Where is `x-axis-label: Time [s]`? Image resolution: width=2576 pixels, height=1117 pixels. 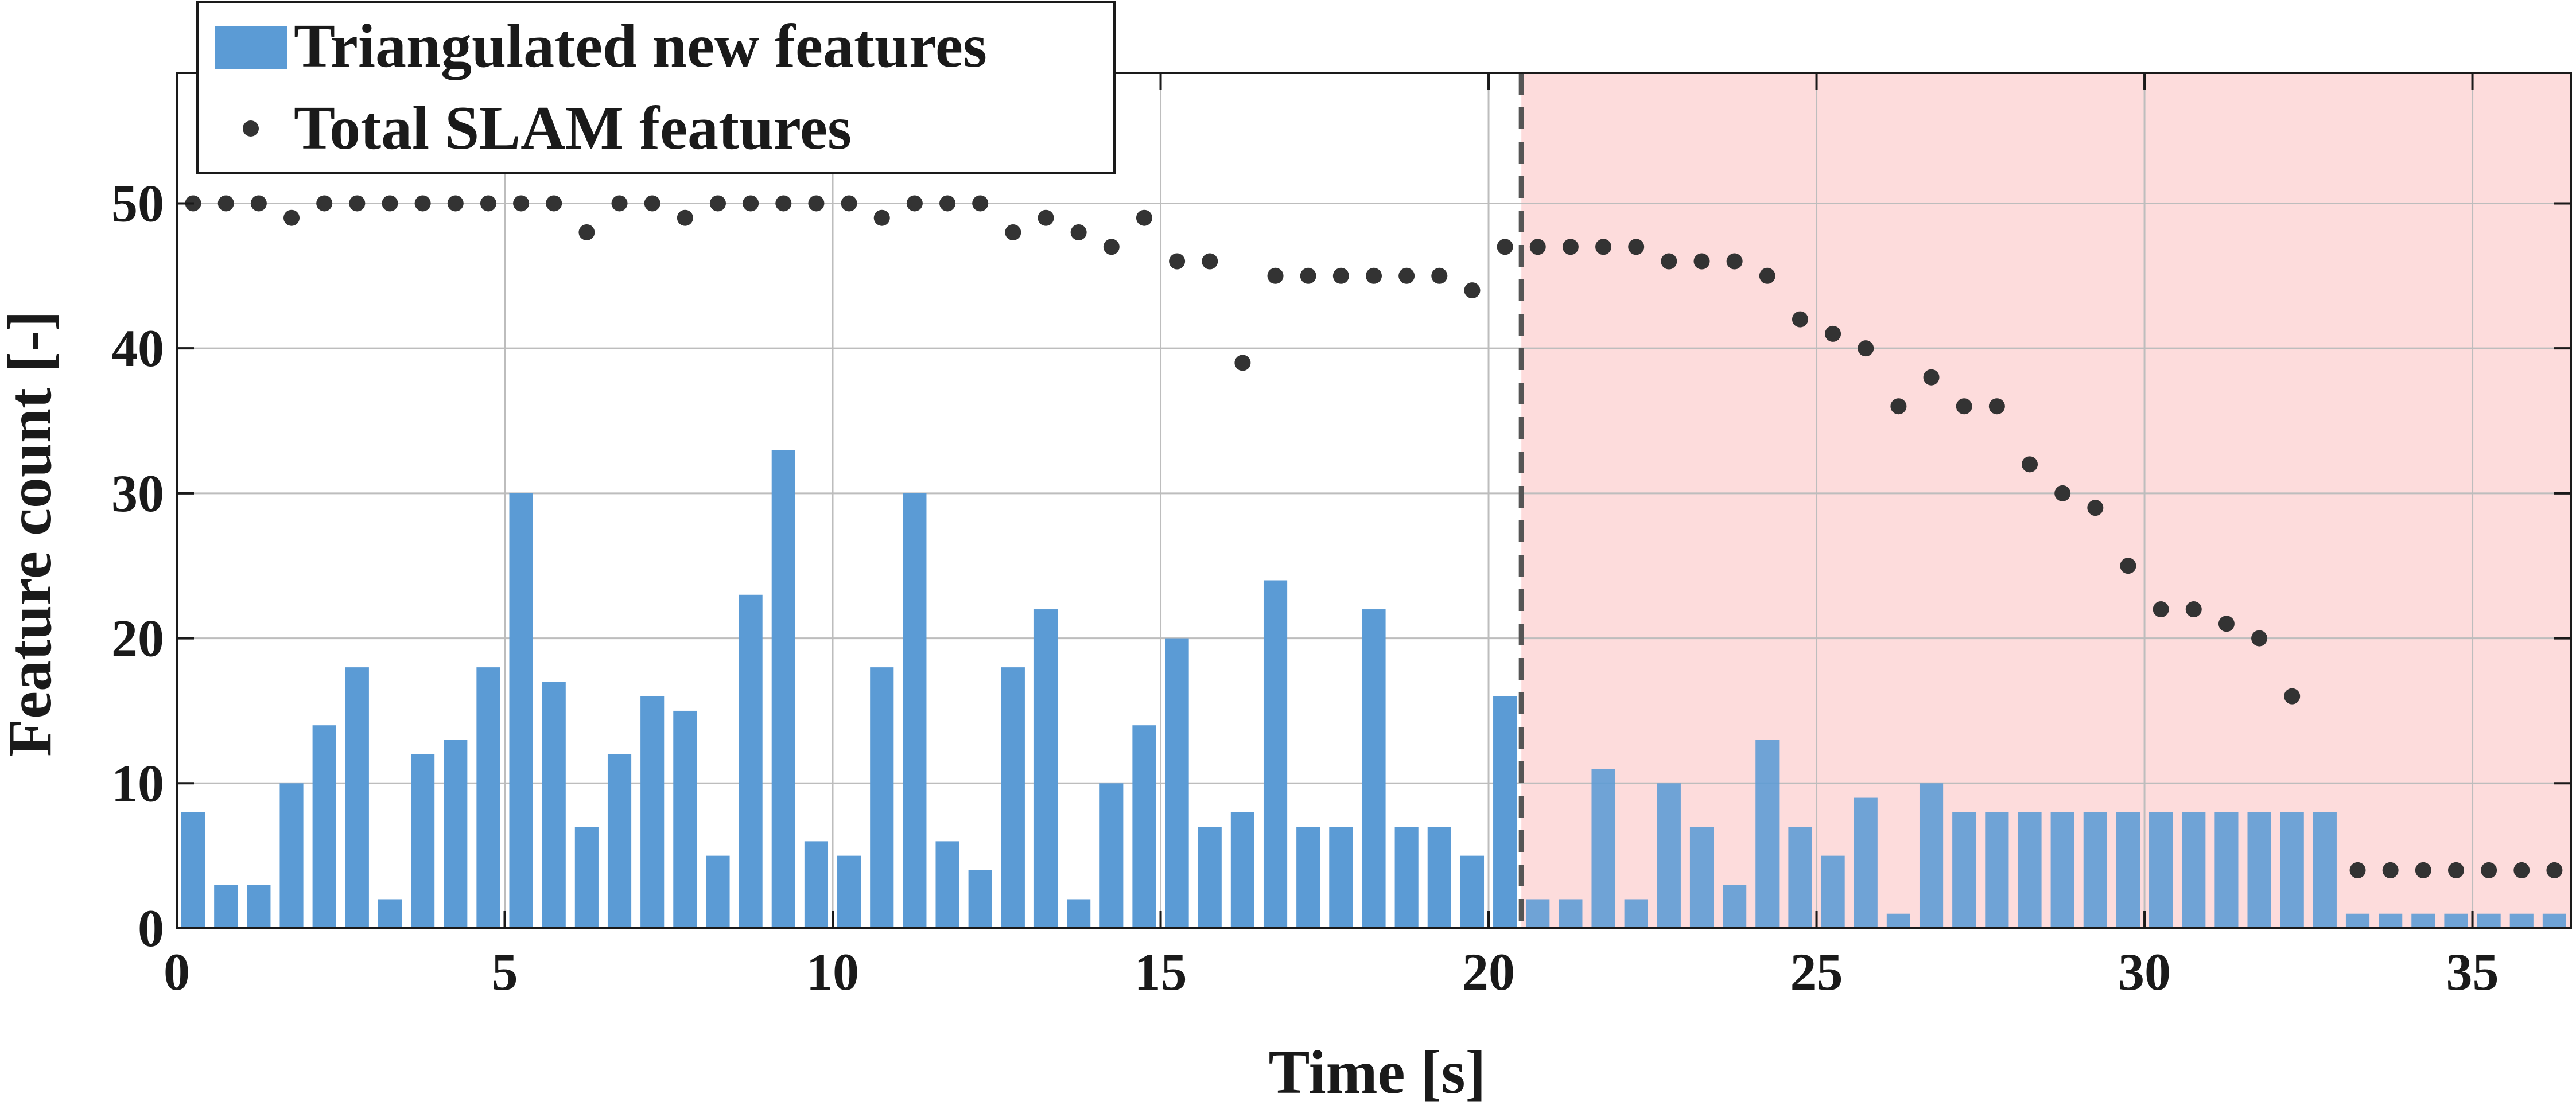
x-axis-label: Time [s] is located at coordinates (1377, 1072).